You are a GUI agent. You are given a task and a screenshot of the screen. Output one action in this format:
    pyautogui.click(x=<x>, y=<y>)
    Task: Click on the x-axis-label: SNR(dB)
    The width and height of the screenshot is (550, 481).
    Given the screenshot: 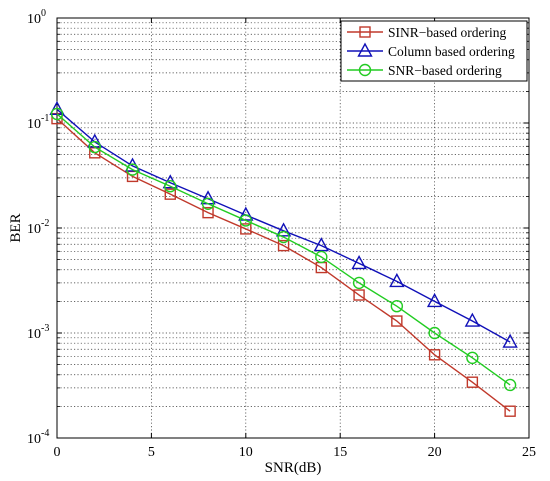 What is the action you would take?
    pyautogui.click(x=293, y=468)
    